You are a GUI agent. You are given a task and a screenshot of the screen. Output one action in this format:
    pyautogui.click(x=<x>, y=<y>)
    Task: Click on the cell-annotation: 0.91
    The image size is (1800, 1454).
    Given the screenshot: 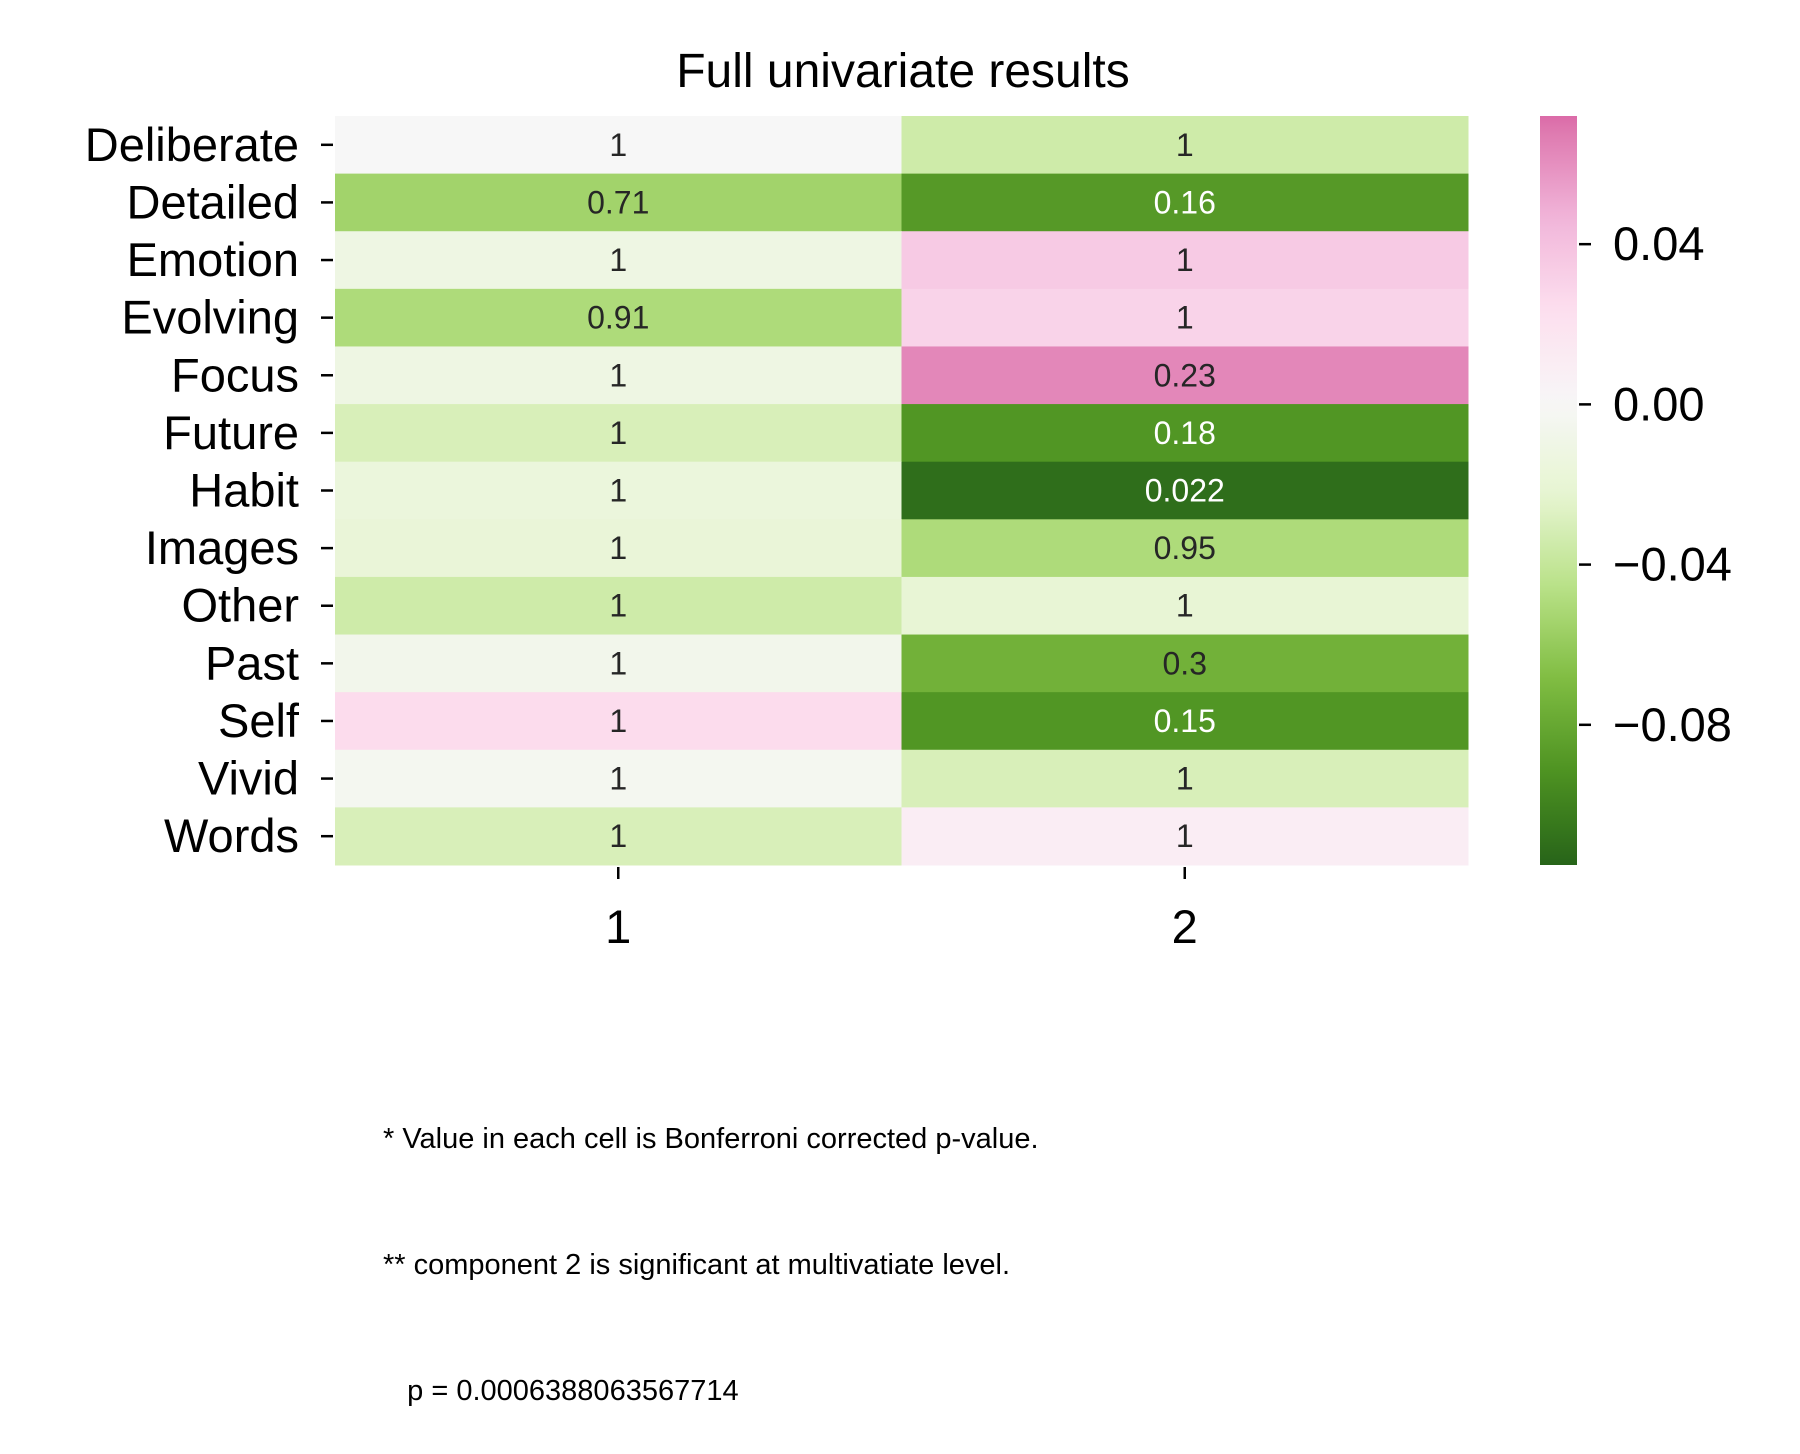 What is the action you would take?
    pyautogui.click(x=618, y=318)
    